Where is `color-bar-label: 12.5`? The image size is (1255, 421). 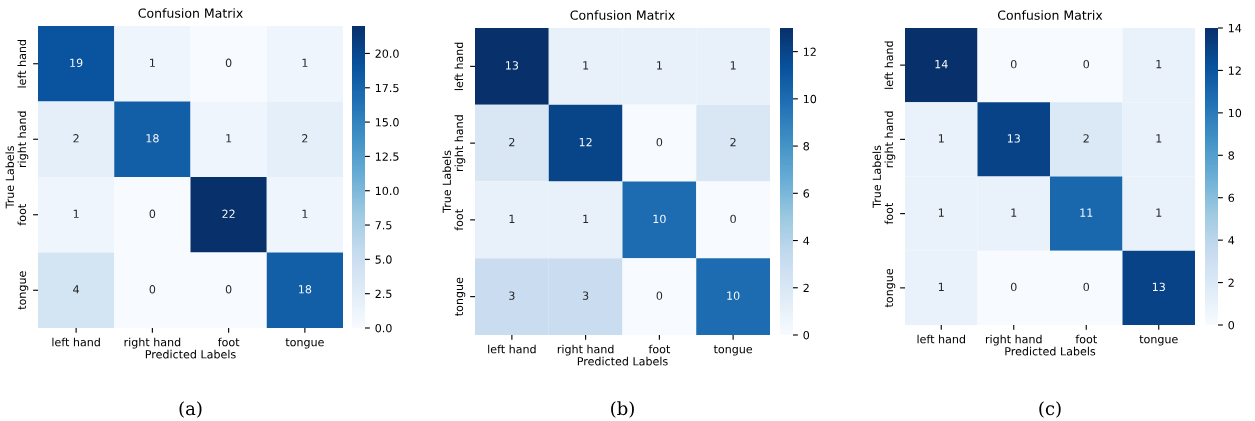
color-bar-label: 12.5 is located at coordinates (387, 156).